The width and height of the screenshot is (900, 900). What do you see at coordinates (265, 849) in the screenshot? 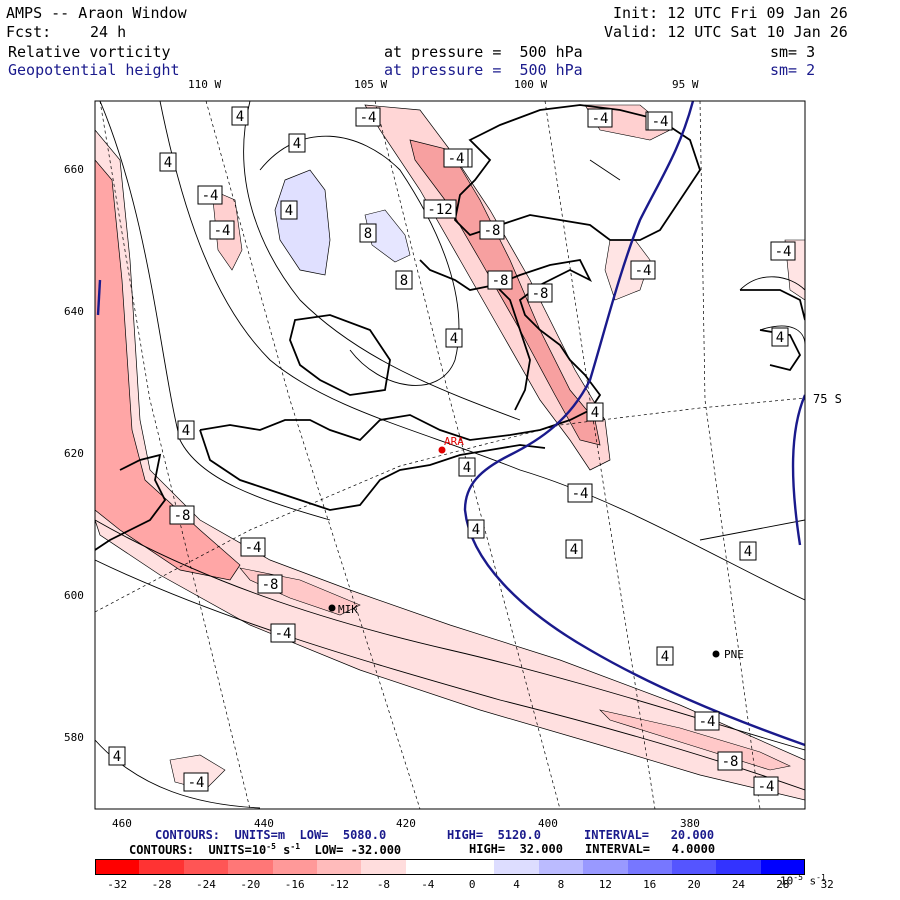
I see `footer-vort-units: CONTOURS: UNITS=10-5 s-1 LOW= -32.000` at bounding box center [265, 849].